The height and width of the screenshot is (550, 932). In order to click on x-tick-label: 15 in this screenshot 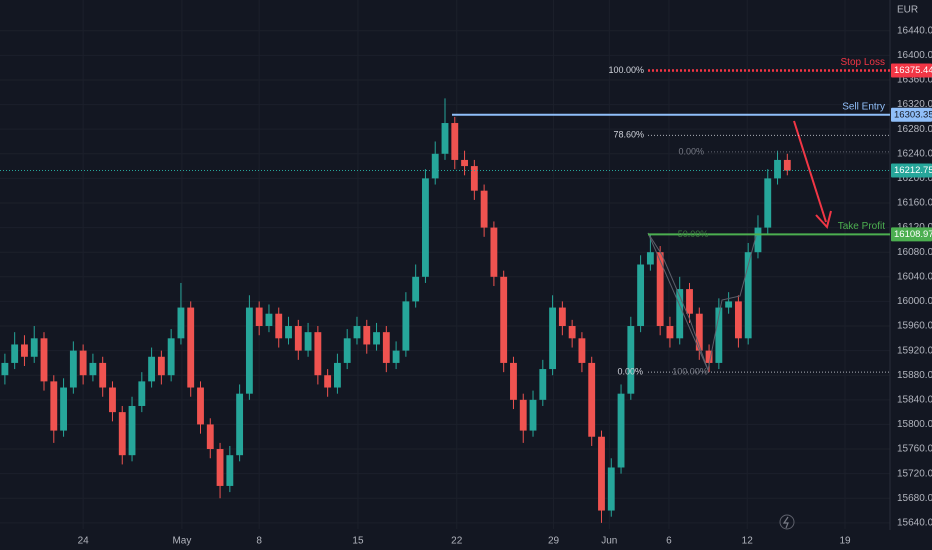, I will do `click(358, 541)`.